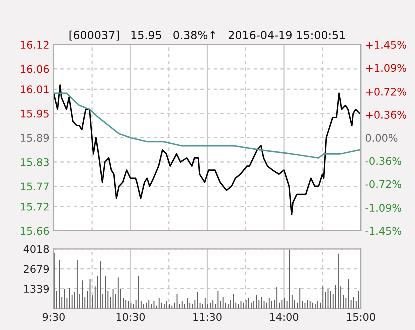 Image resolution: width=415 pixels, height=330 pixels. I want to click on x-tick-label: 15:00, so click(361, 317).